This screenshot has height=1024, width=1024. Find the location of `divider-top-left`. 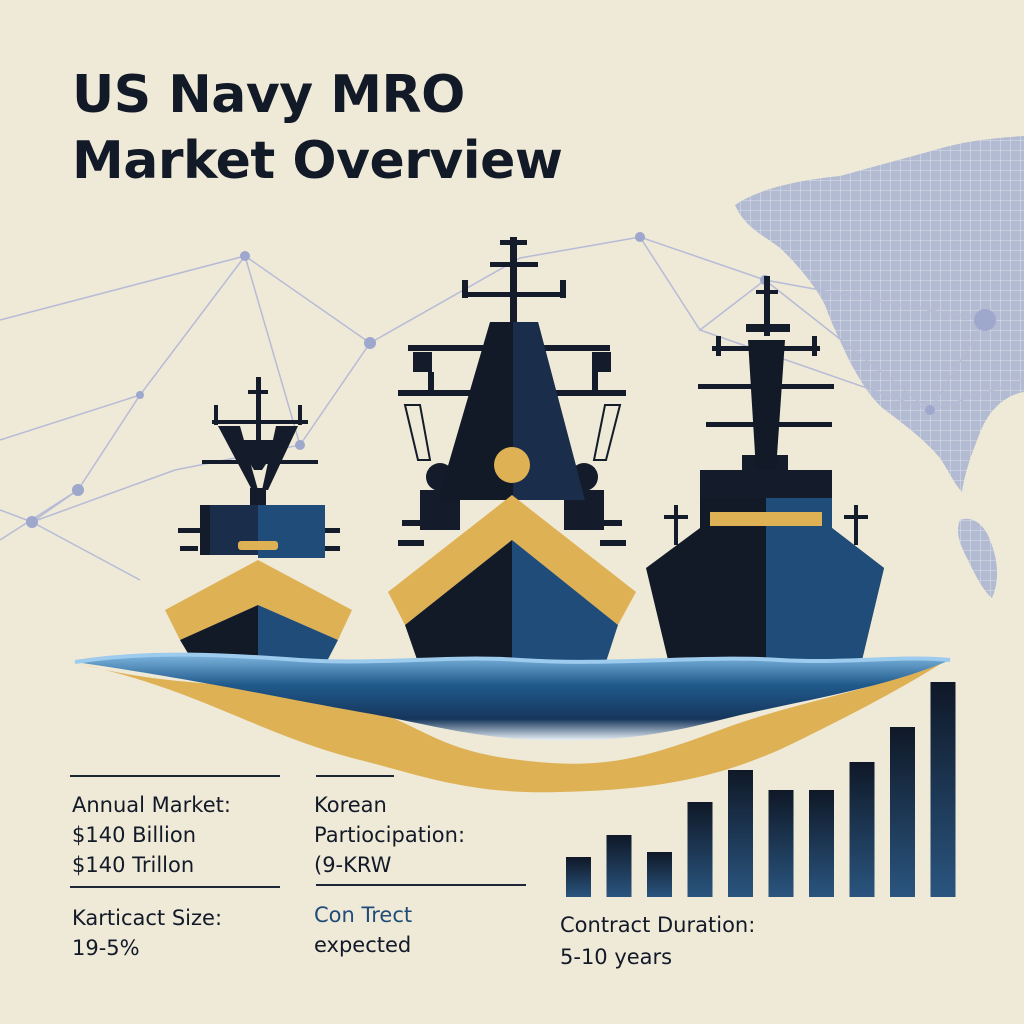

divider-top-left is located at coordinates (175, 776).